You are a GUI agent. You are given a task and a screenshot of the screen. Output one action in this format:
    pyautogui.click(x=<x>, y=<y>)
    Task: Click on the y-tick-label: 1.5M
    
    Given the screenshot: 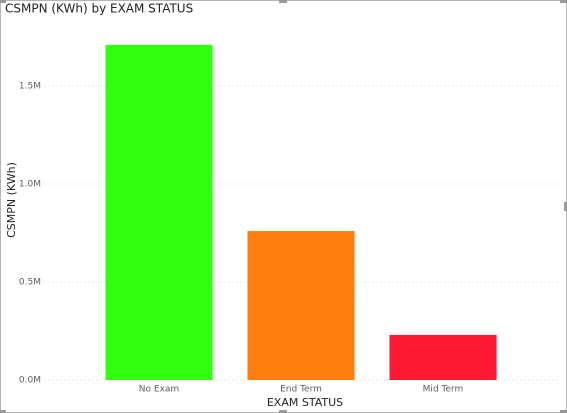 What is the action you would take?
    pyautogui.click(x=30, y=87)
    